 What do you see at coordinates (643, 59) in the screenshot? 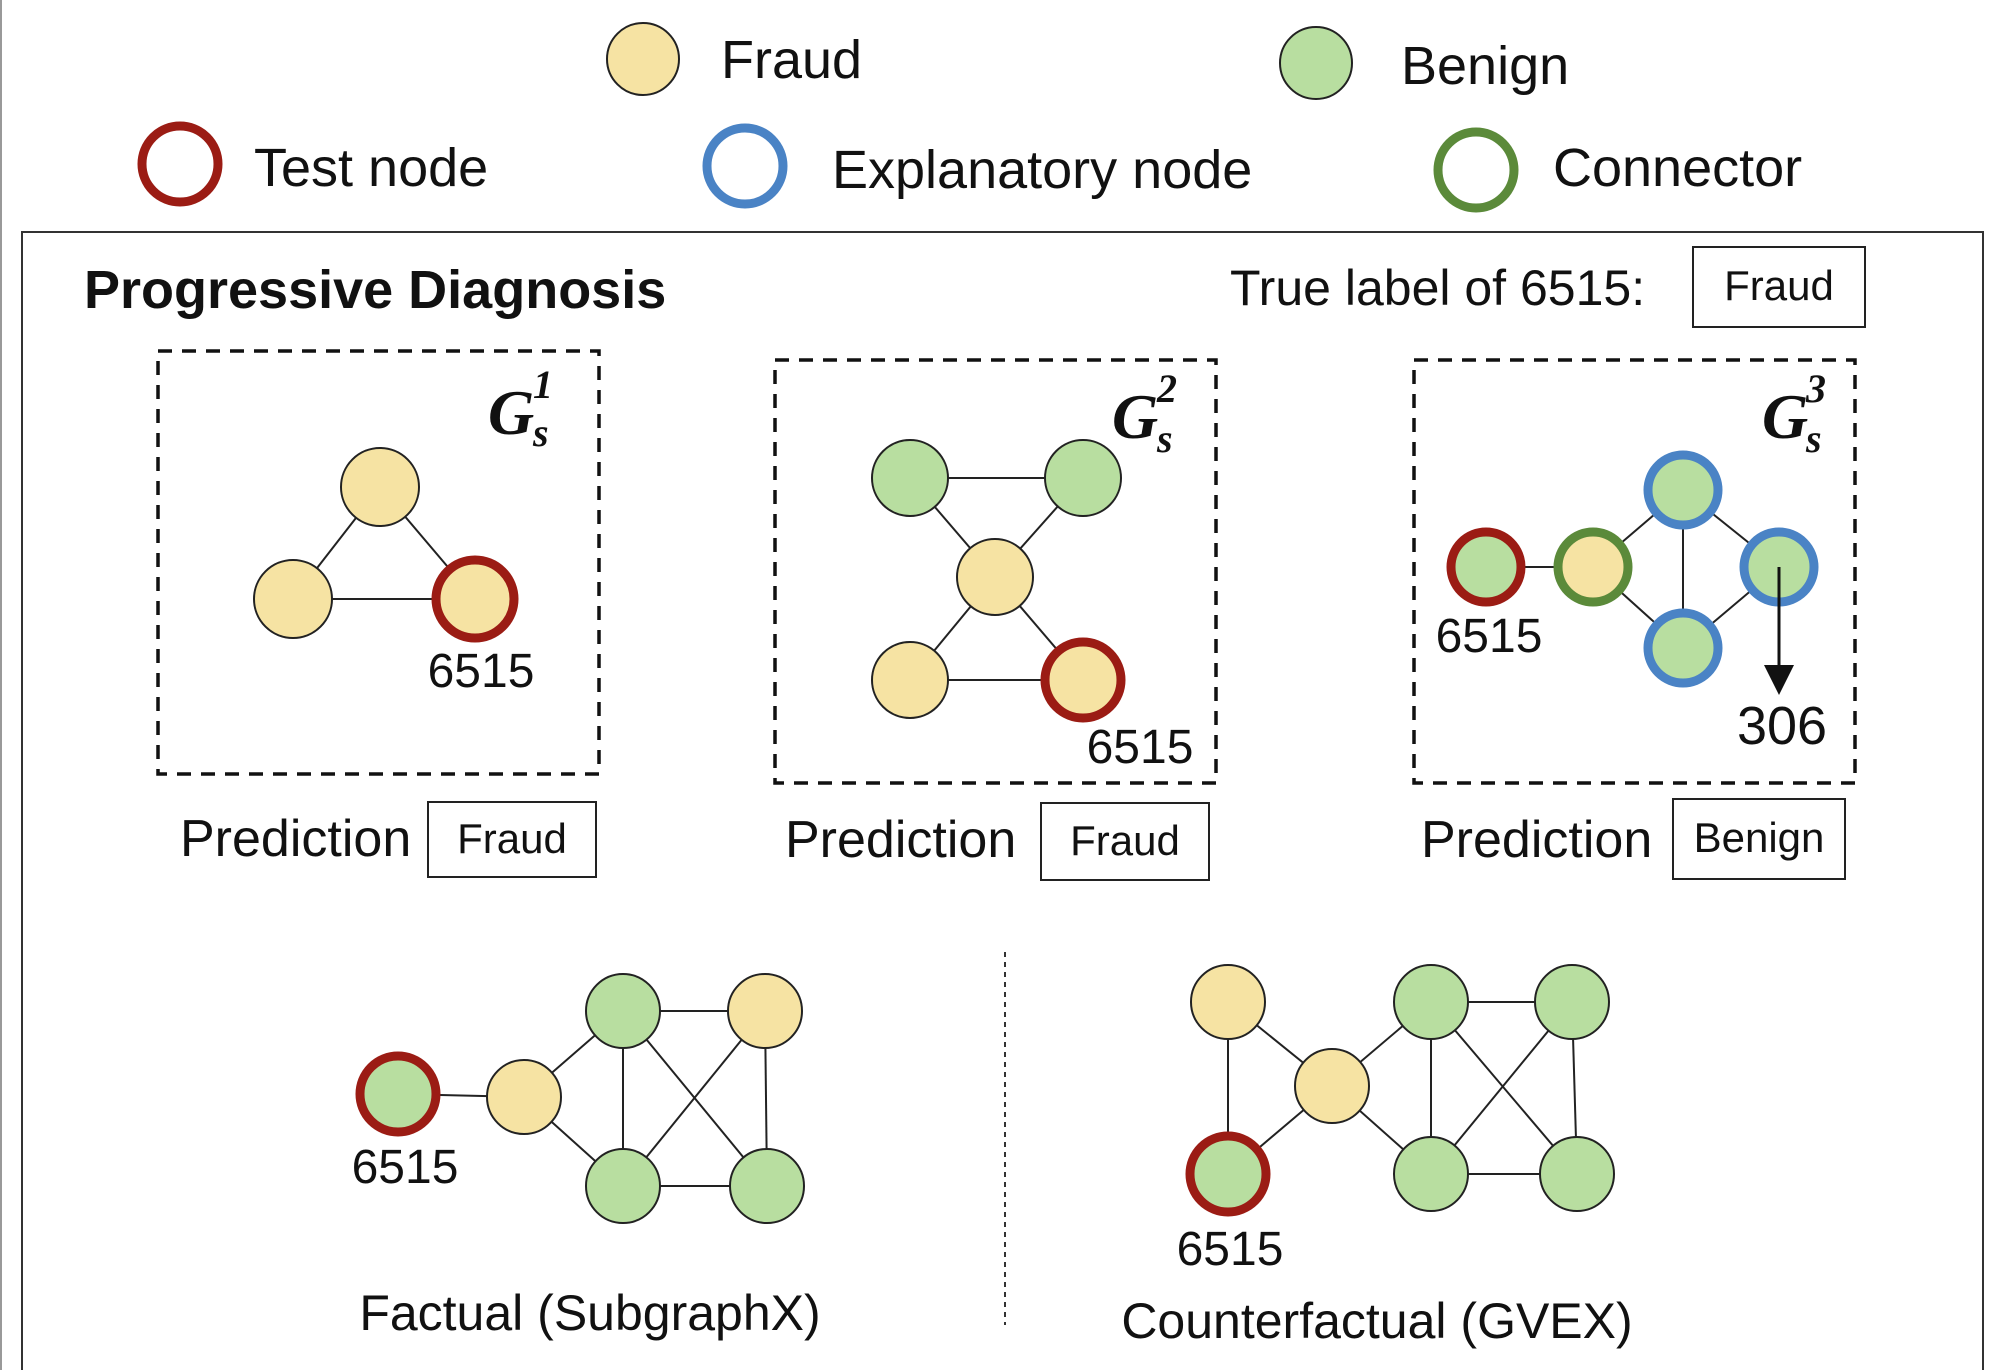
I see `legend-fraud-swatch` at bounding box center [643, 59].